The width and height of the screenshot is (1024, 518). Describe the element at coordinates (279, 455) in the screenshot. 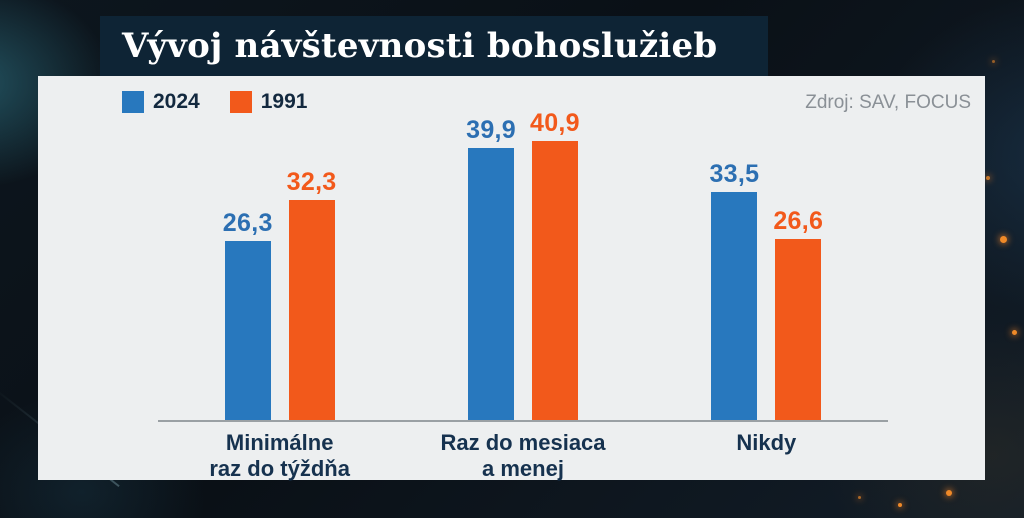

I see `category-label: Minimálne raz do týždňa` at that location.